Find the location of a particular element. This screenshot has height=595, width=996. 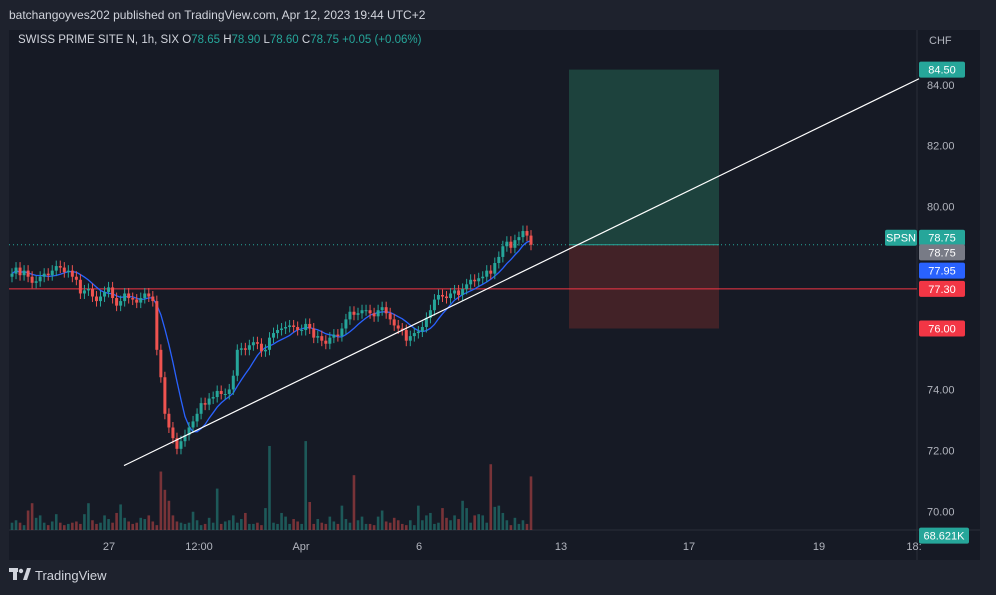

price-label-text-ma-value: 77.95 is located at coordinates (942, 272).